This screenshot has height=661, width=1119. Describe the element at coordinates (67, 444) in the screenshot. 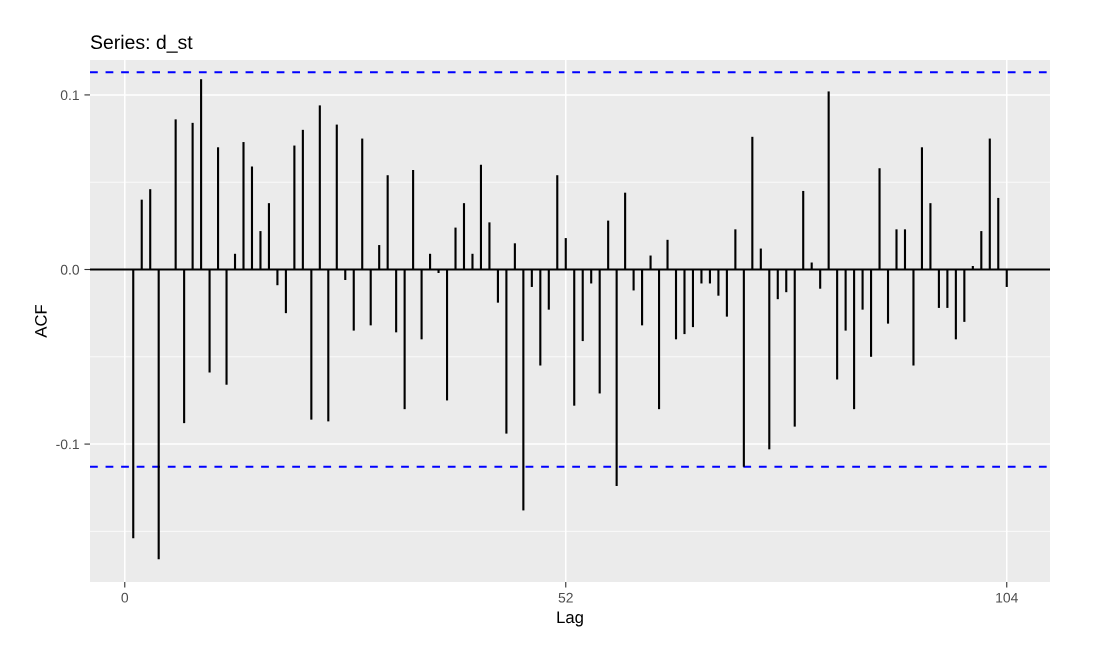

I see `y-tick-label: -0.1` at that location.